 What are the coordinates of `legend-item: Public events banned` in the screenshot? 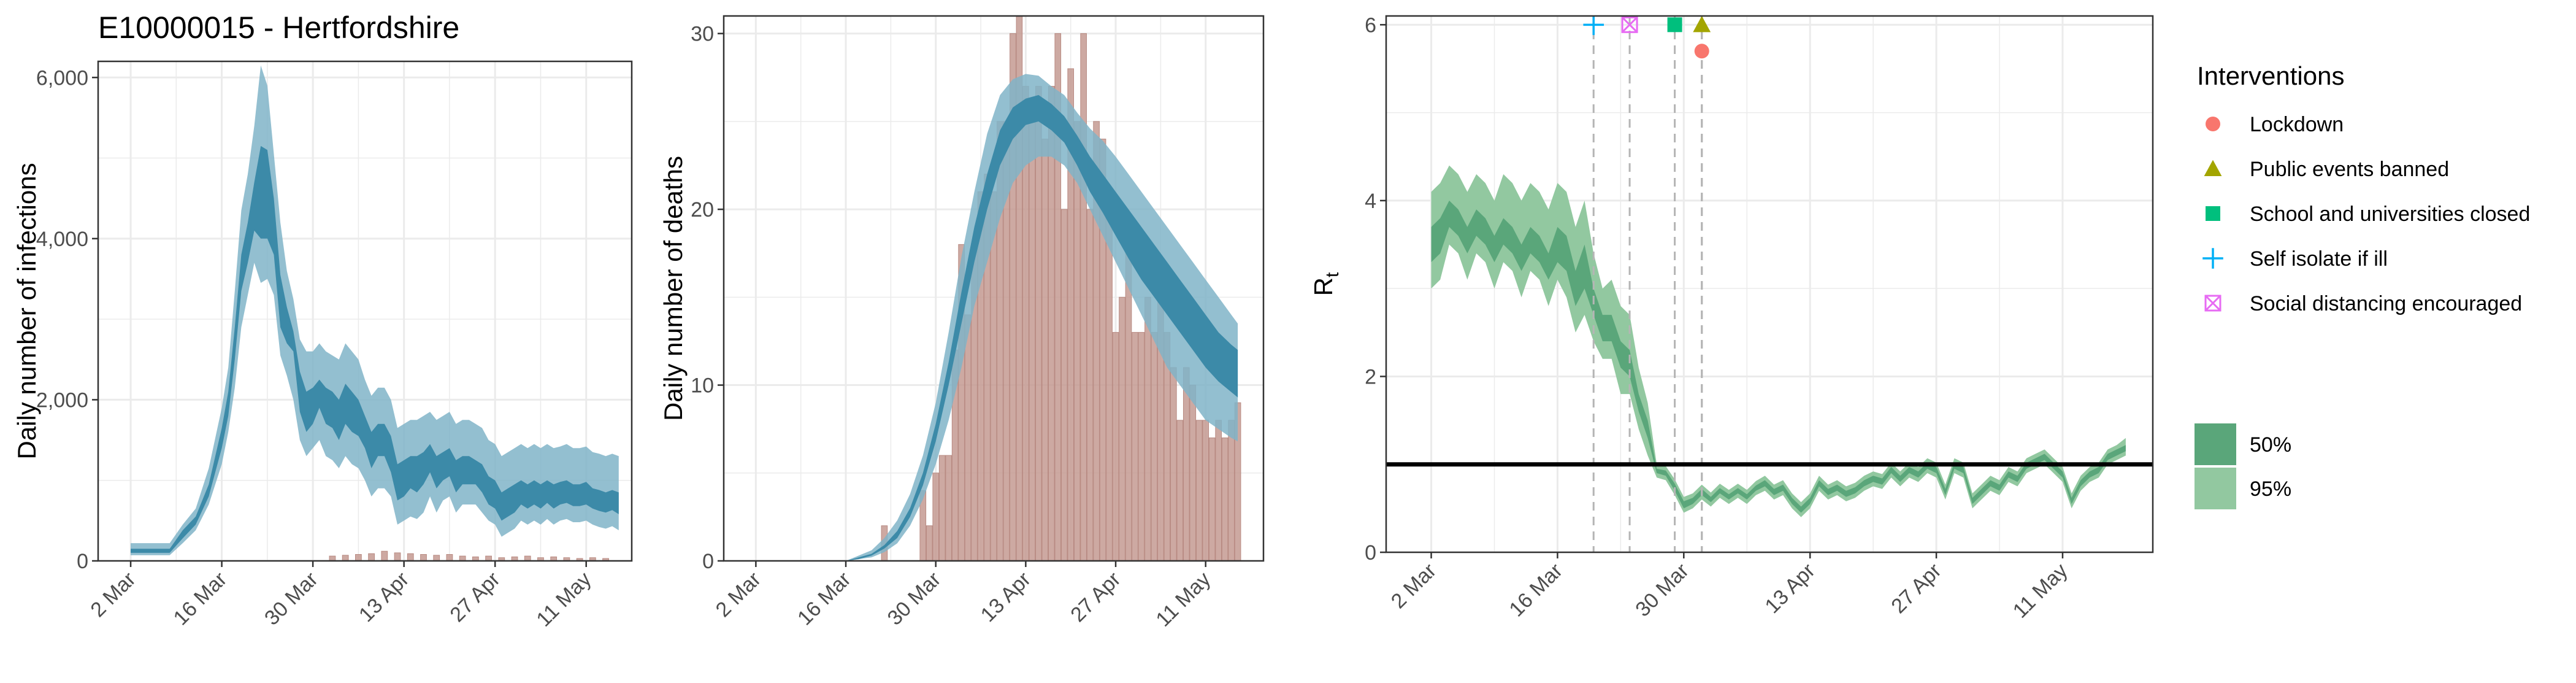 It's located at (2326, 170).